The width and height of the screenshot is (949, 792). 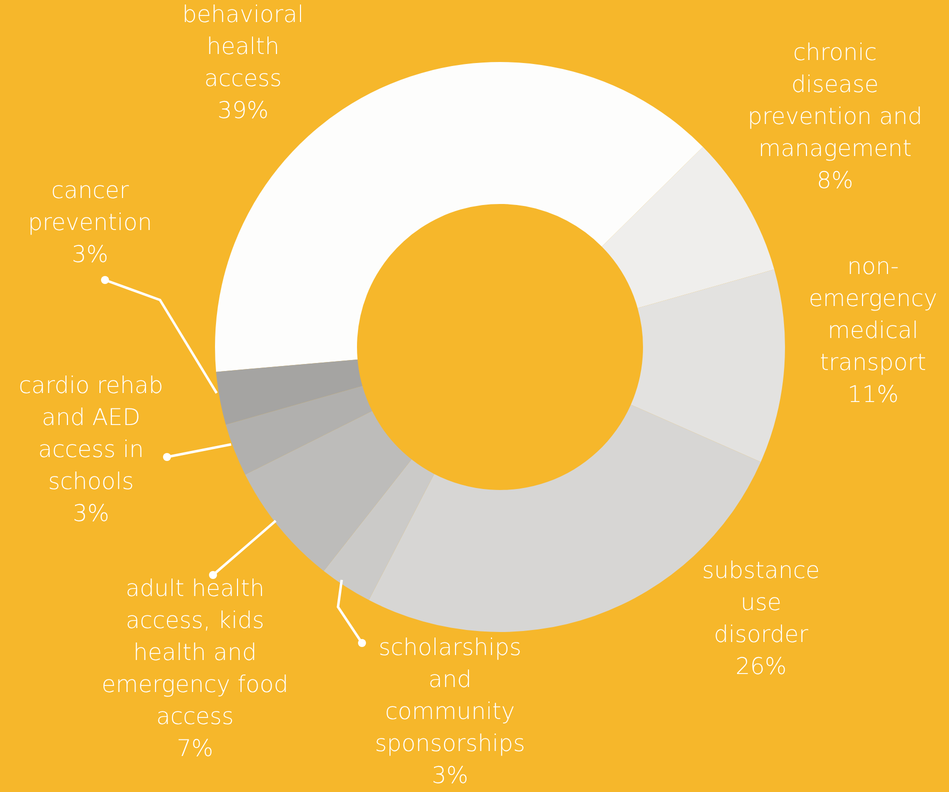 What do you see at coordinates (90, 207) in the screenshot?
I see `slice-label: cancer prevention` at bounding box center [90, 207].